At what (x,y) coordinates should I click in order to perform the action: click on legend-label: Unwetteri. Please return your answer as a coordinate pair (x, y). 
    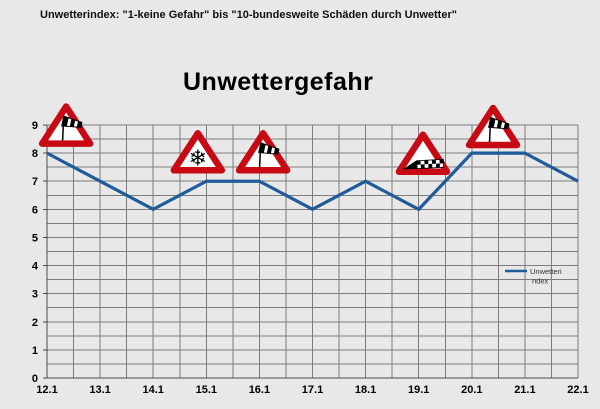
    Looking at the image, I should click on (546, 271).